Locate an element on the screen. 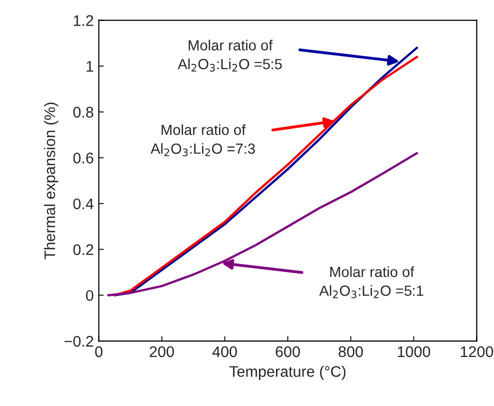 This screenshot has width=494, height=406. y-tick-label: 0.8 is located at coordinates (83, 112).